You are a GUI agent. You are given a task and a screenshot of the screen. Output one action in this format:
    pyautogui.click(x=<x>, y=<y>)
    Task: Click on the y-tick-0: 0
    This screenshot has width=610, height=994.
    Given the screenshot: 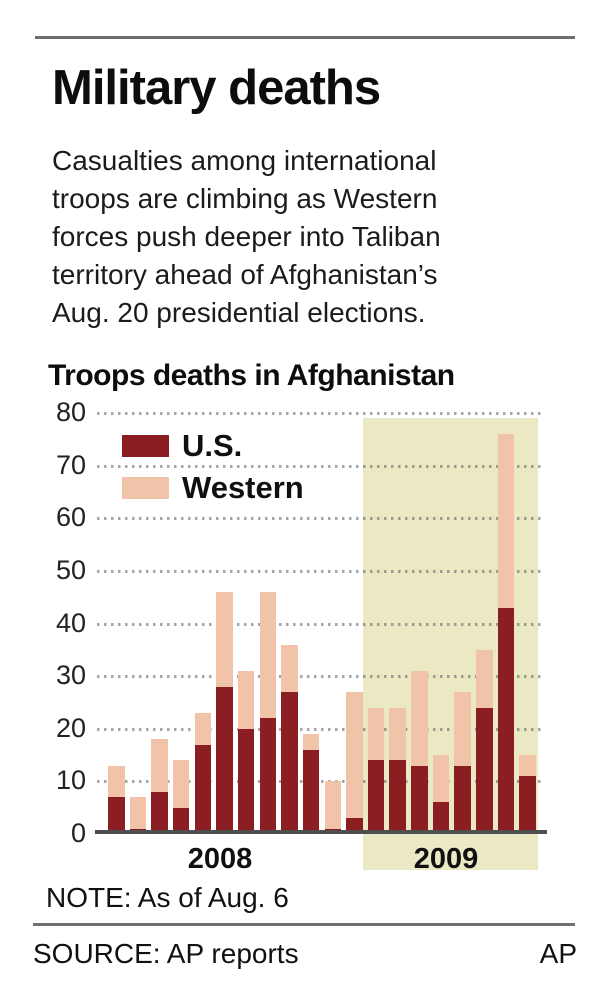 What is the action you would take?
    pyautogui.click(x=78, y=833)
    